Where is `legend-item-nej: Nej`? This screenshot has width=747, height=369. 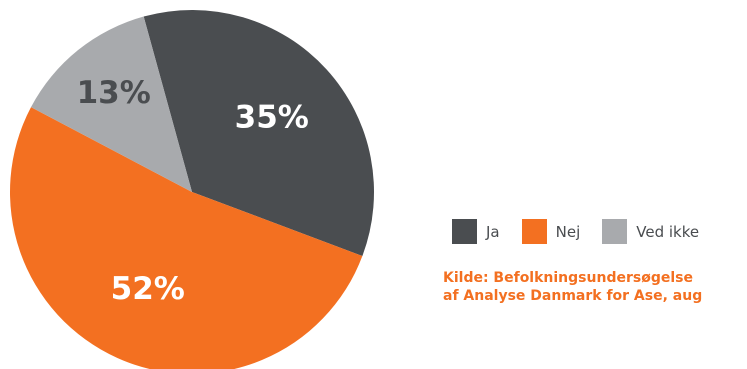 legend-item-nej: Nej is located at coordinates (551, 231).